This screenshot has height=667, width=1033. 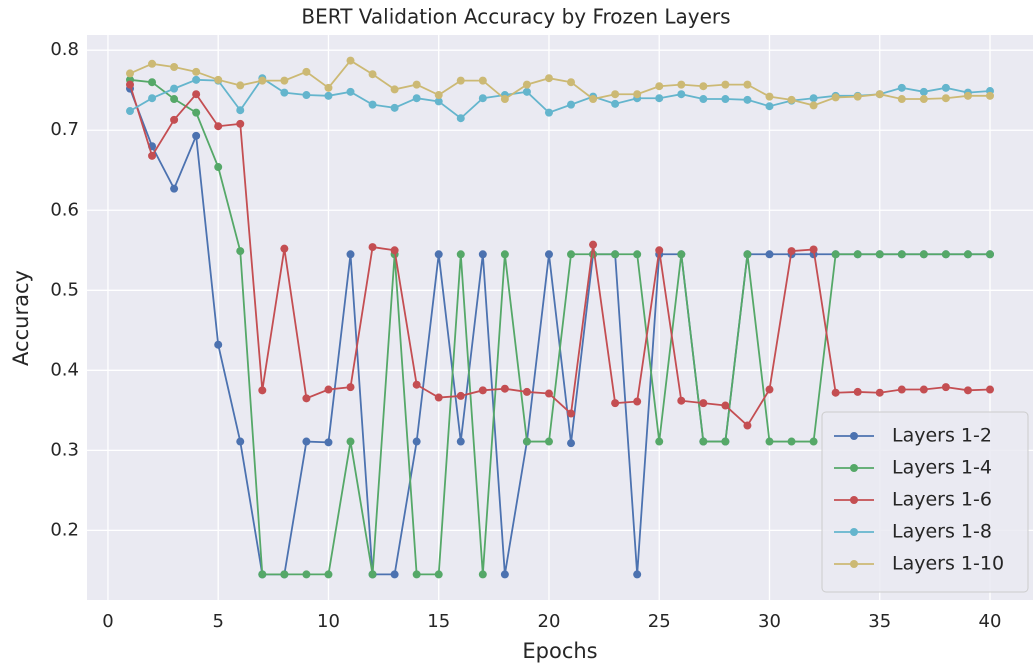 I want to click on x-tick-label: 10, so click(x=328, y=621).